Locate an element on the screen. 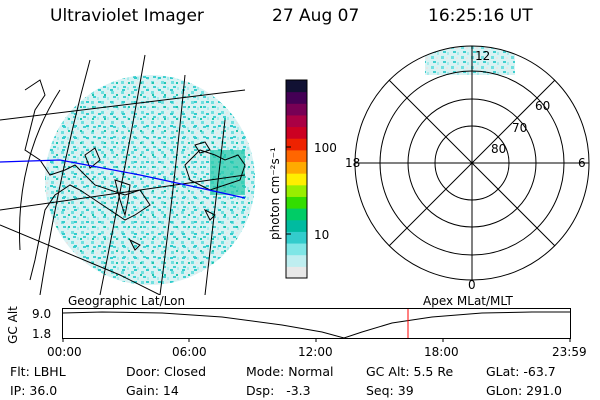 This screenshot has height=400, width=600. geographic-label: Geographic Lat/Lon is located at coordinates (127, 301).